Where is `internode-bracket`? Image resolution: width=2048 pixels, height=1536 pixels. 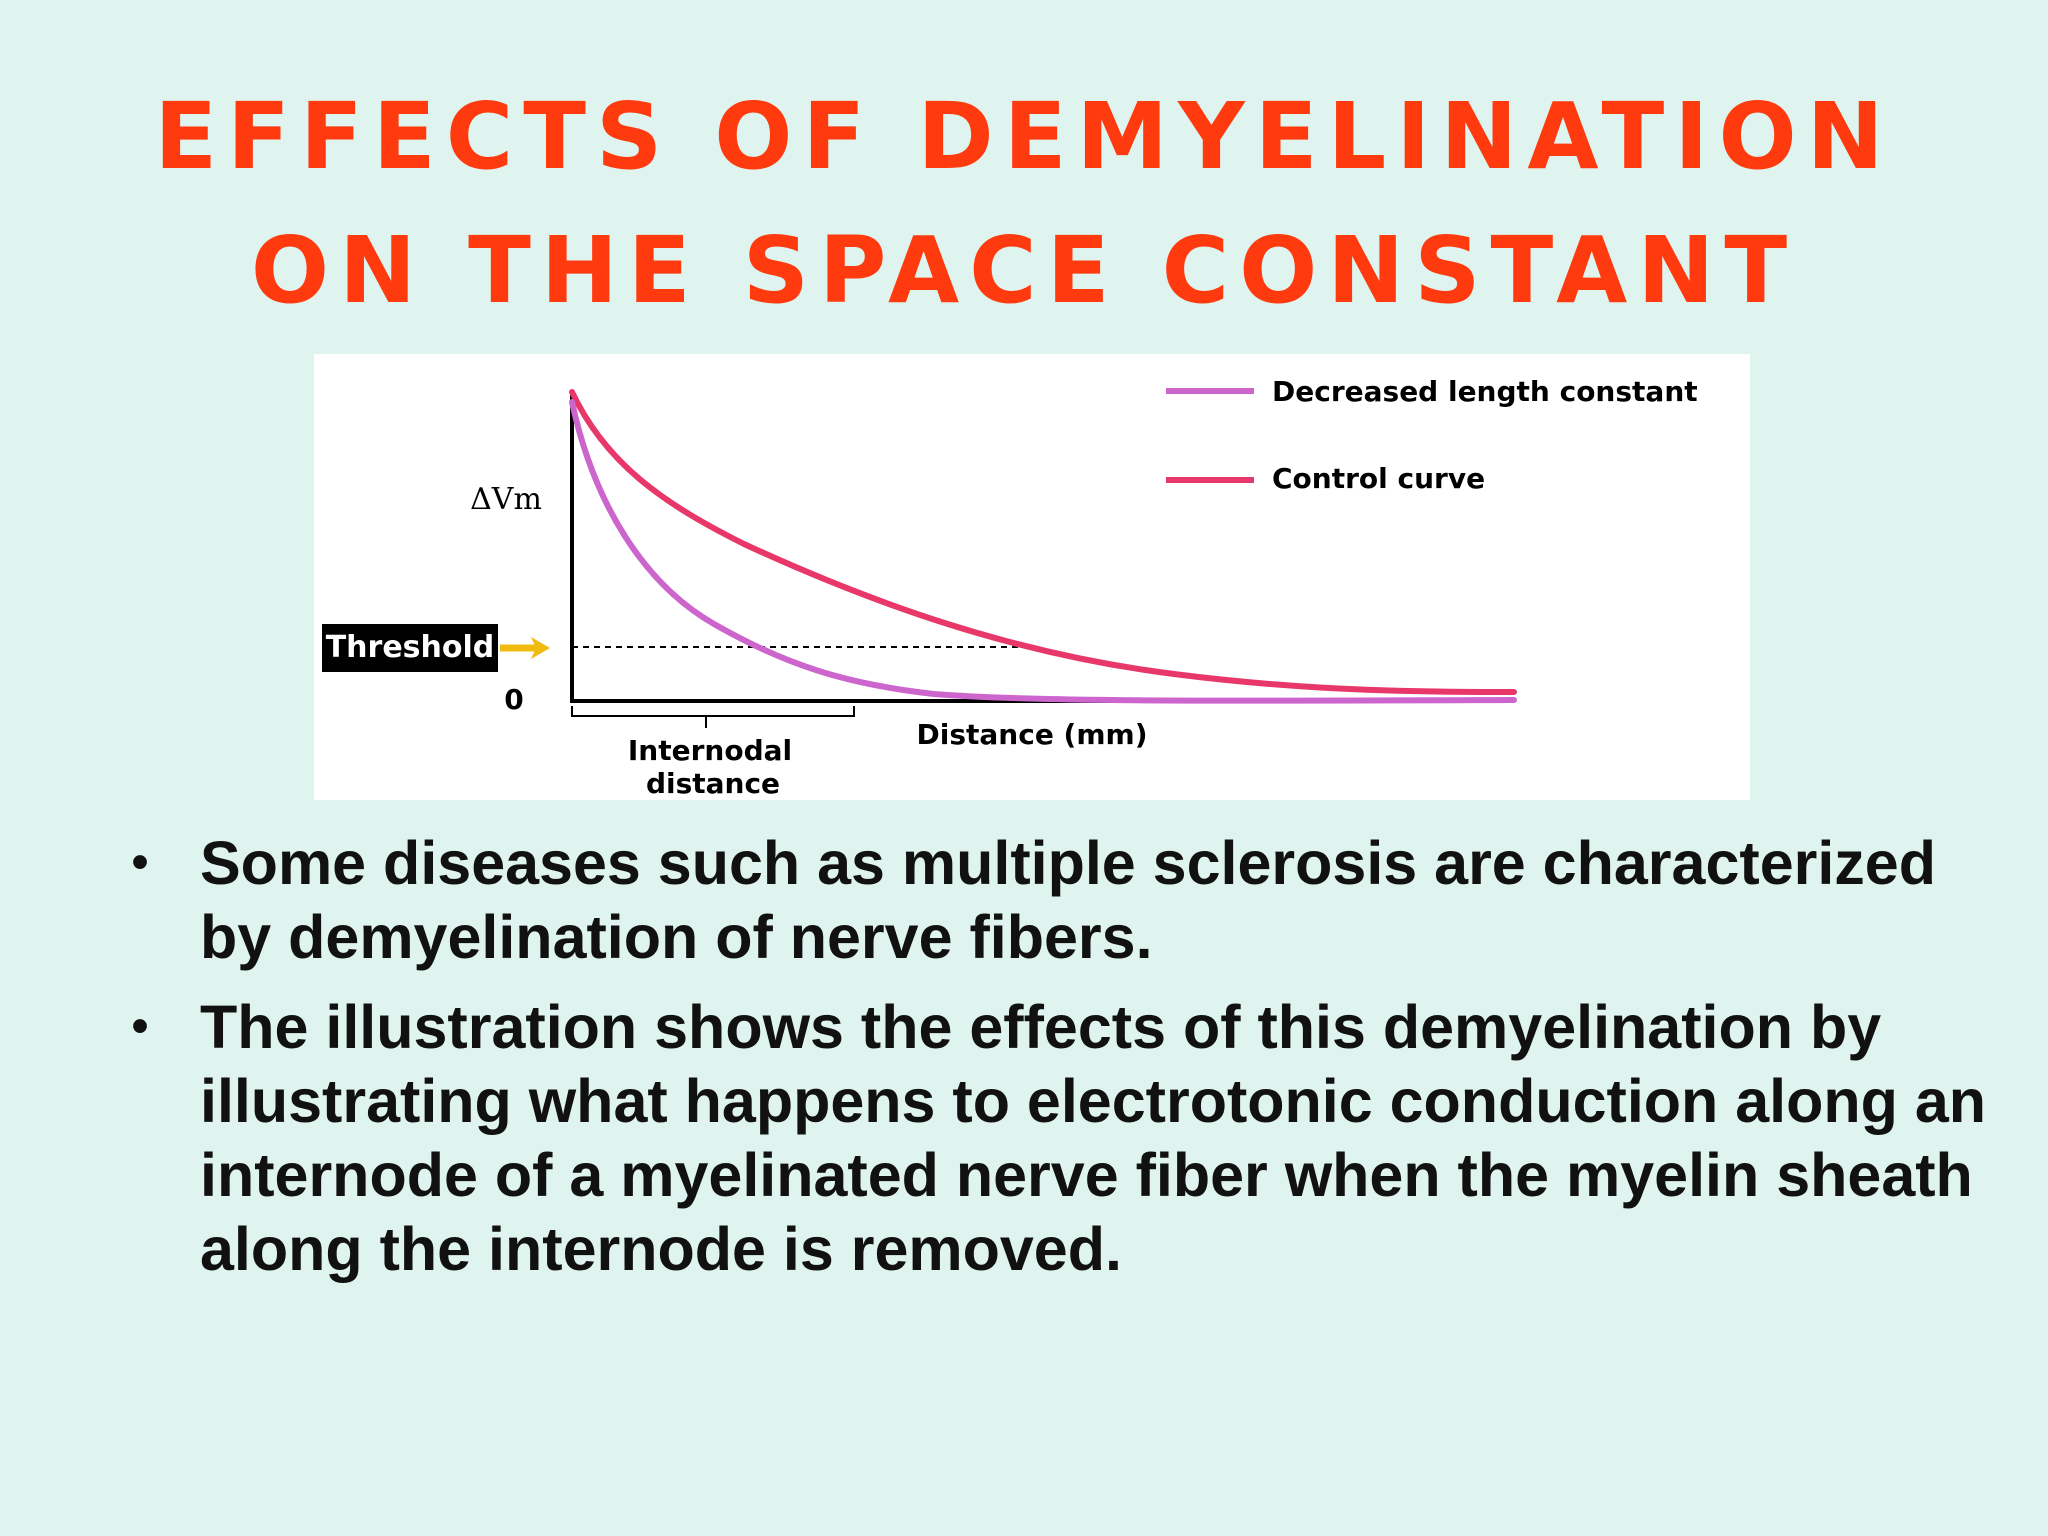
internode-bracket is located at coordinates (713, 717).